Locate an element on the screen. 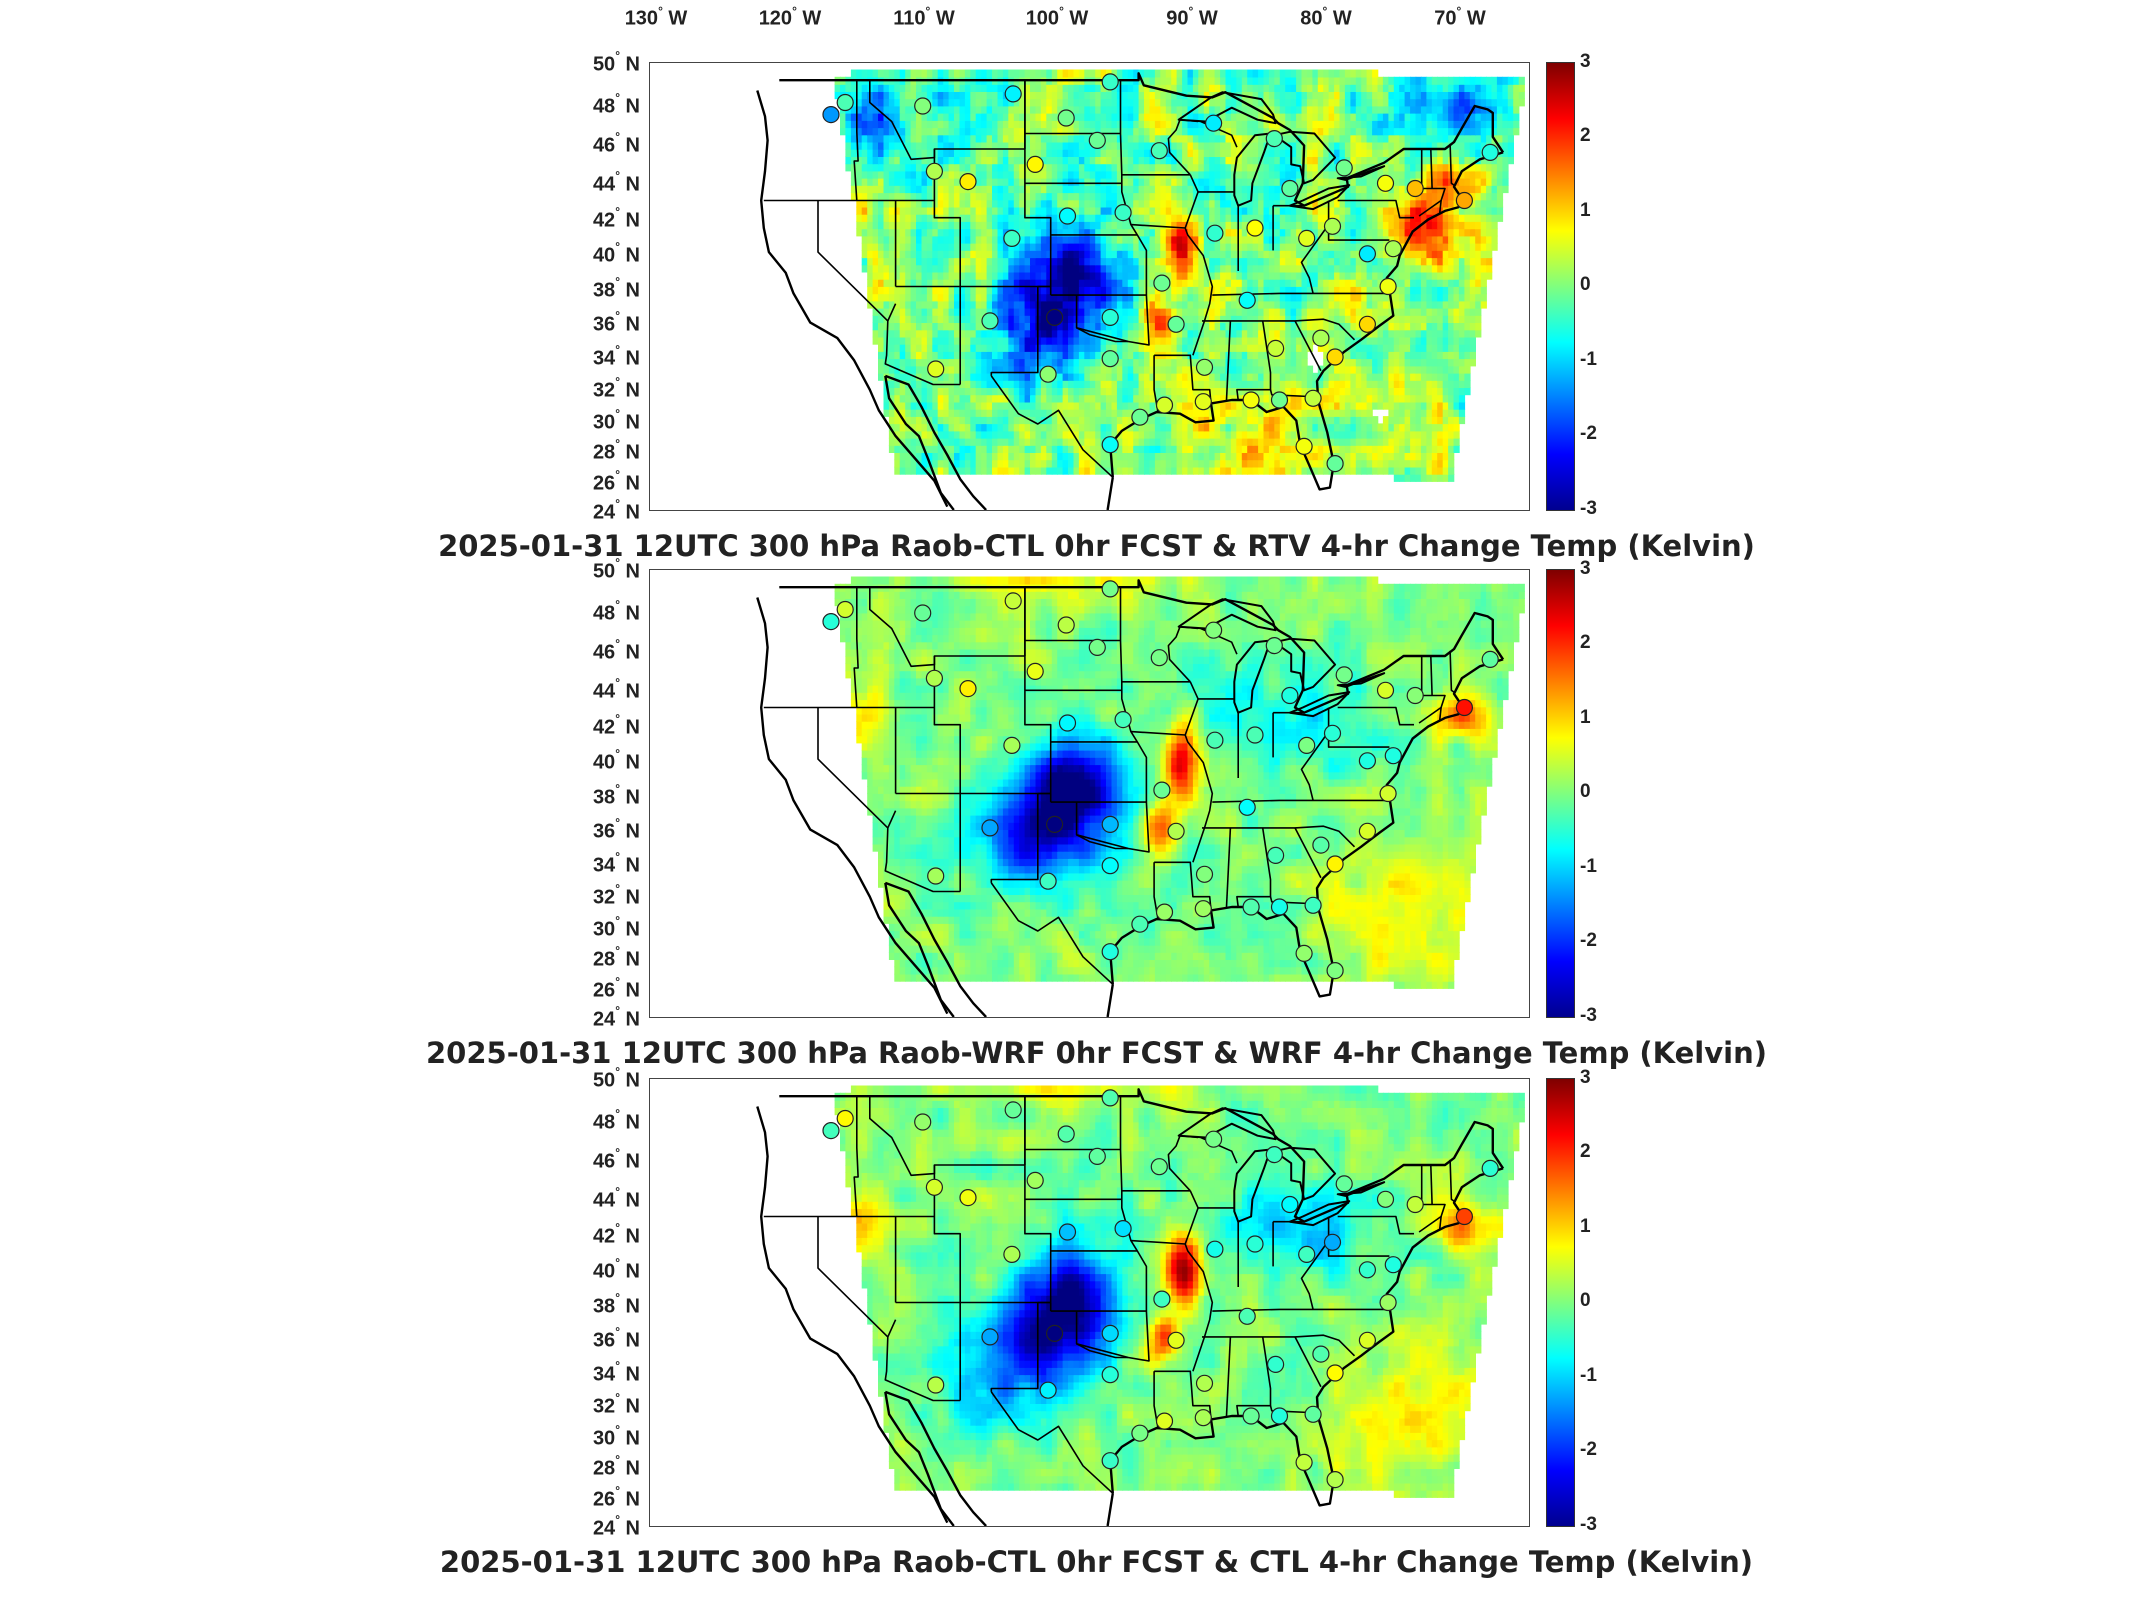  latitude-label: 30° N is located at coordinates (616, 420).